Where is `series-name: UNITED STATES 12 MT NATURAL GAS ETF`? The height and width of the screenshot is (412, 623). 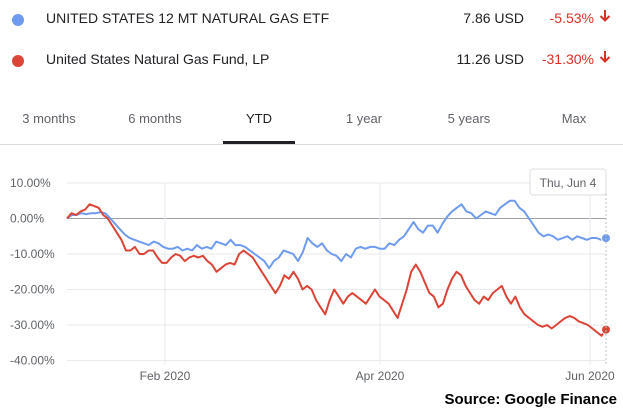 series-name: UNITED STATES 12 MT NATURAL GAS ETF is located at coordinates (188, 18).